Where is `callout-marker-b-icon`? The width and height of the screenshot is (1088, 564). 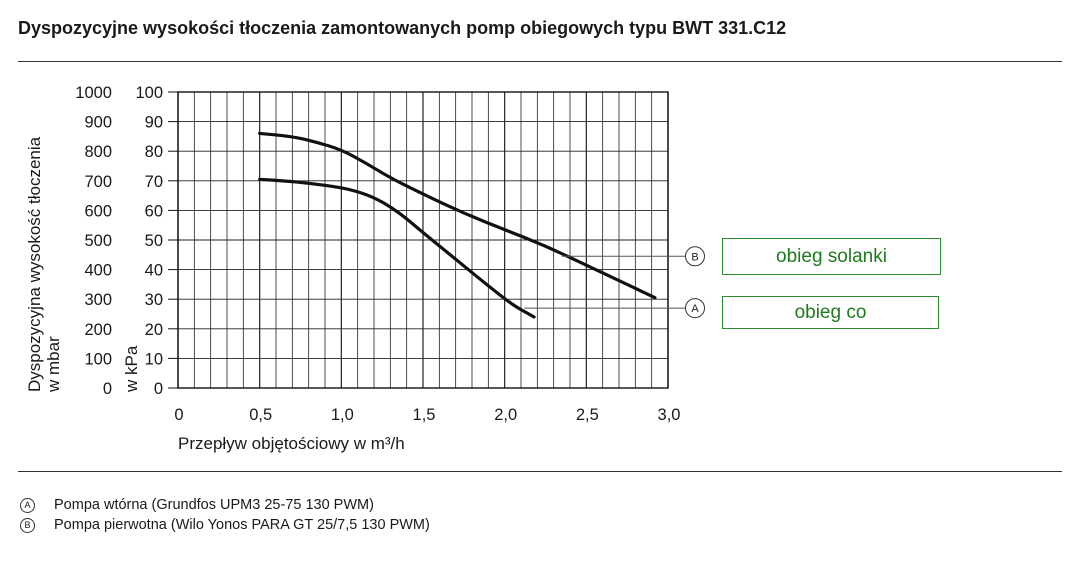
callout-marker-b-icon is located at coordinates (695, 256).